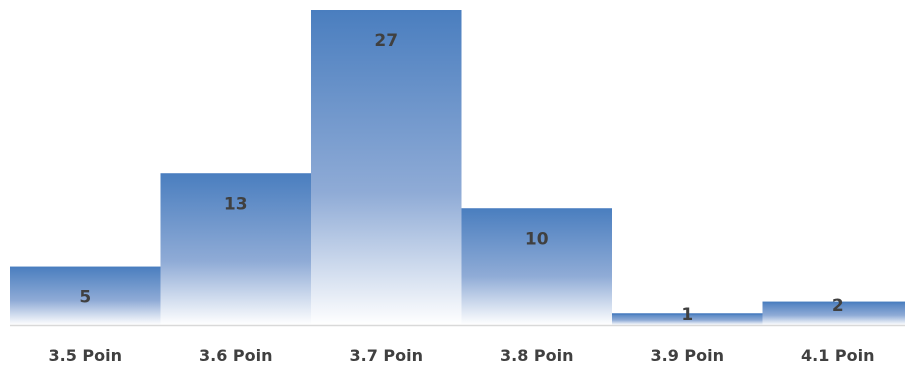  I want to click on x-tick-label: 3.8 Poin, so click(537, 355).